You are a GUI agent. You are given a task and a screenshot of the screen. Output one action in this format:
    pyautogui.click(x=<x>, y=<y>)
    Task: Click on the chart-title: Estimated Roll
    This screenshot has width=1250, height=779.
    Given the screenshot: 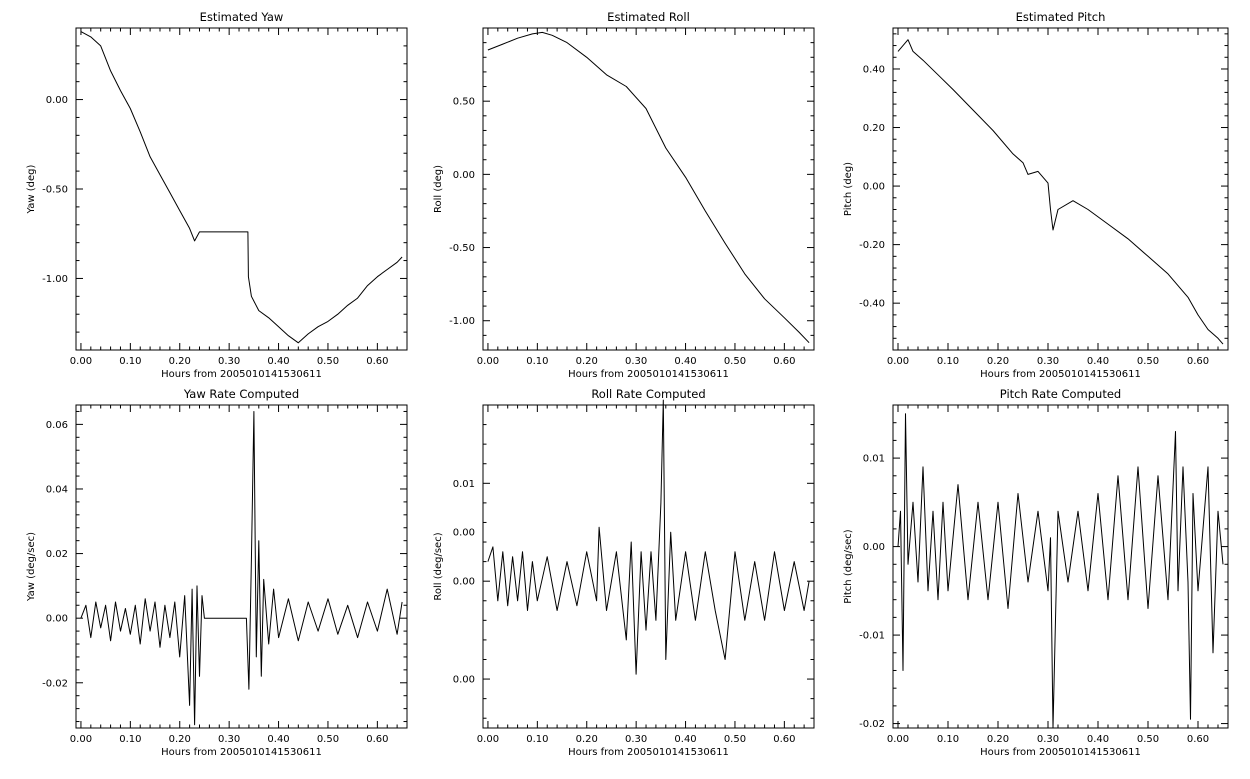 What is the action you would take?
    pyautogui.click(x=648, y=17)
    